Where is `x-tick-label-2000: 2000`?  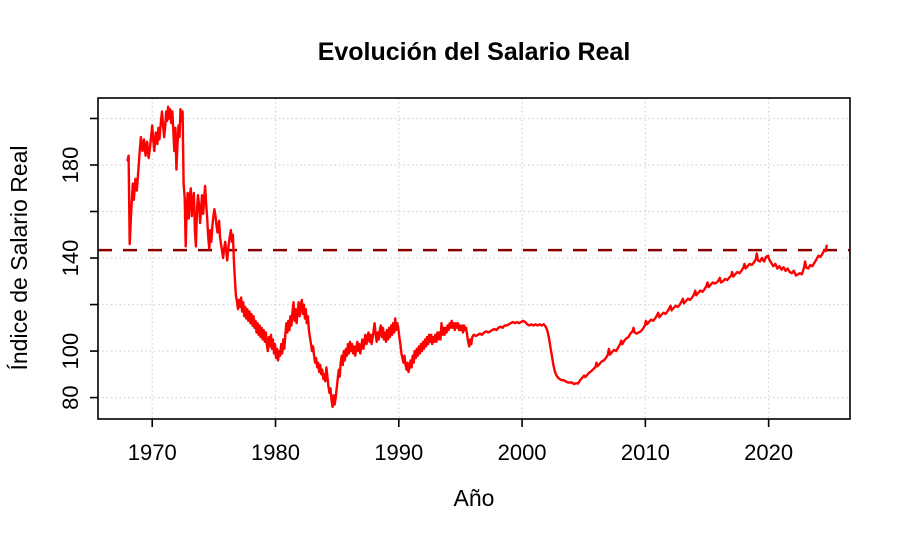
x-tick-label-2000: 2000 is located at coordinates (522, 452).